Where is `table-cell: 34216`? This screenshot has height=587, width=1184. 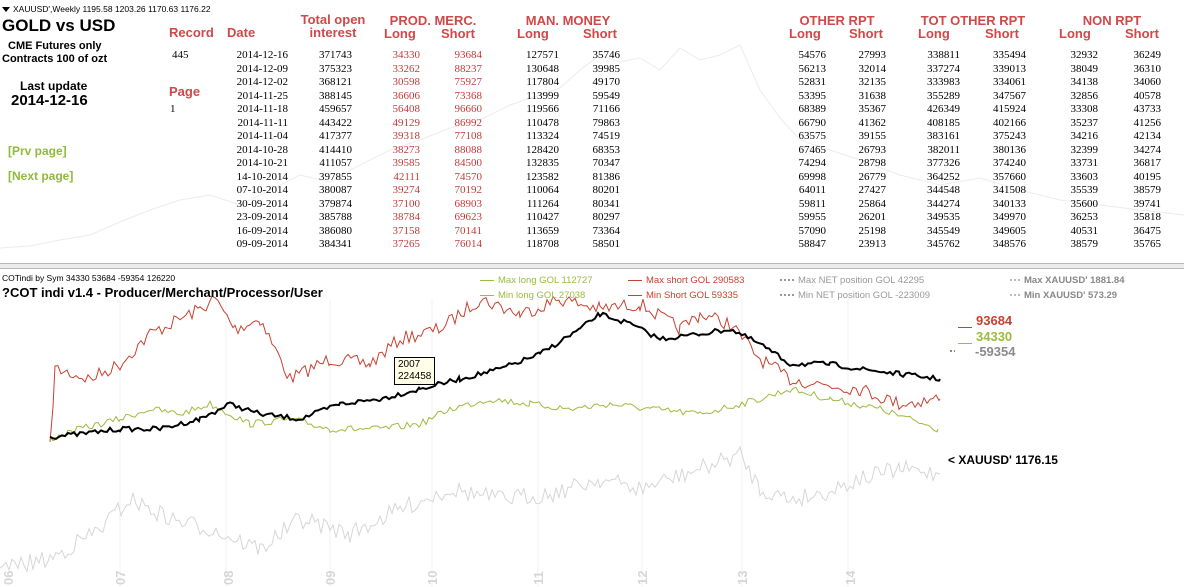 table-cell: 34216 is located at coordinates (1084, 136).